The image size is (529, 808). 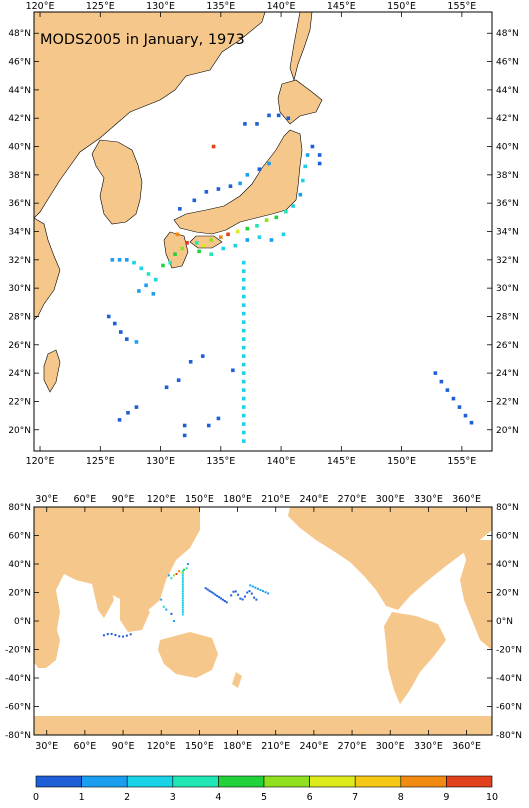 I want to click on top-y-tick-label-right: 30°N, so click(x=507, y=289).